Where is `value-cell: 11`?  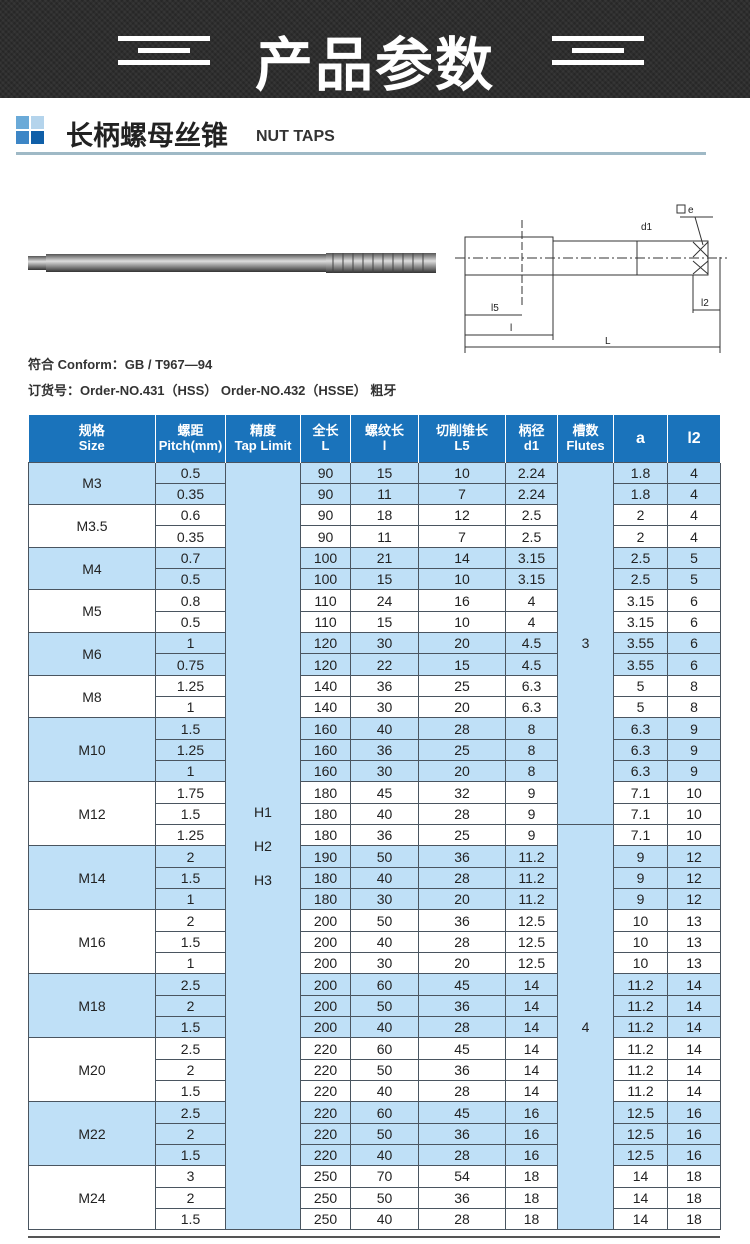 value-cell: 11 is located at coordinates (384, 494).